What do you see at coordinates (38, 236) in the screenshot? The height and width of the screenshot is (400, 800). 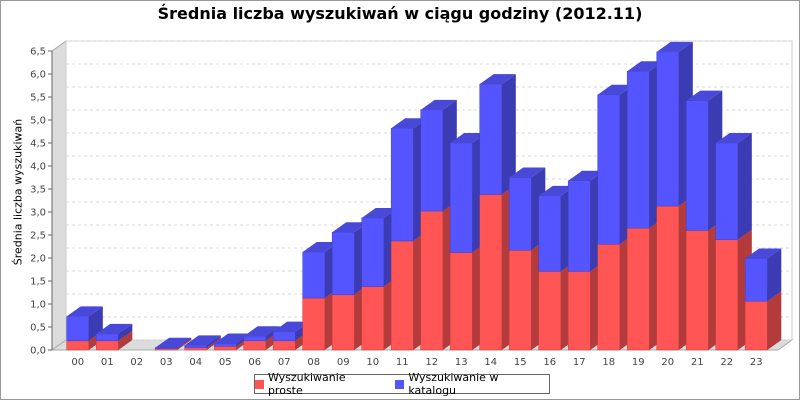 I see `y-tick-label: 2,5` at bounding box center [38, 236].